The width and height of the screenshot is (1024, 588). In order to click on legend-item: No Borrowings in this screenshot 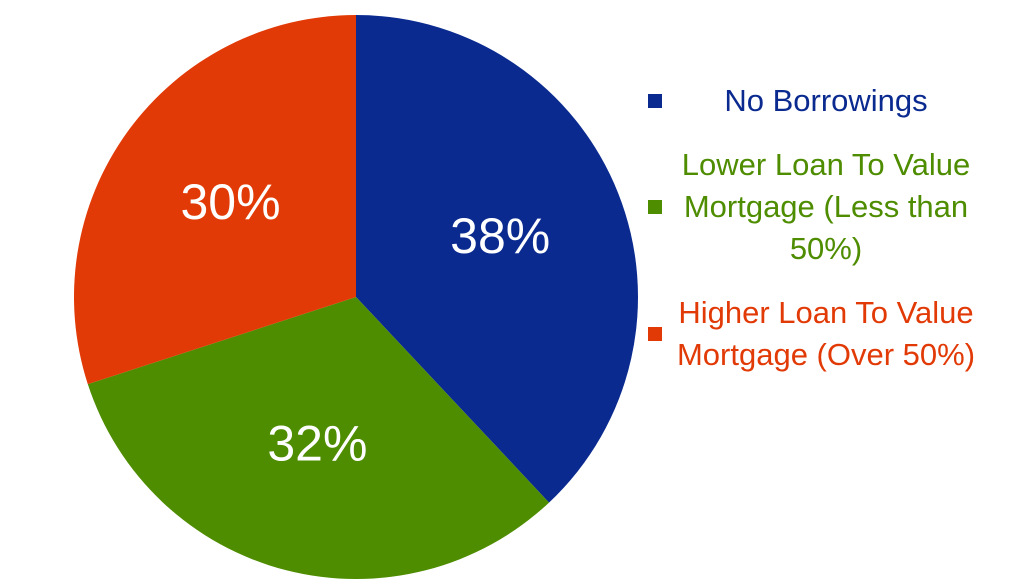, I will do `click(825, 101)`.